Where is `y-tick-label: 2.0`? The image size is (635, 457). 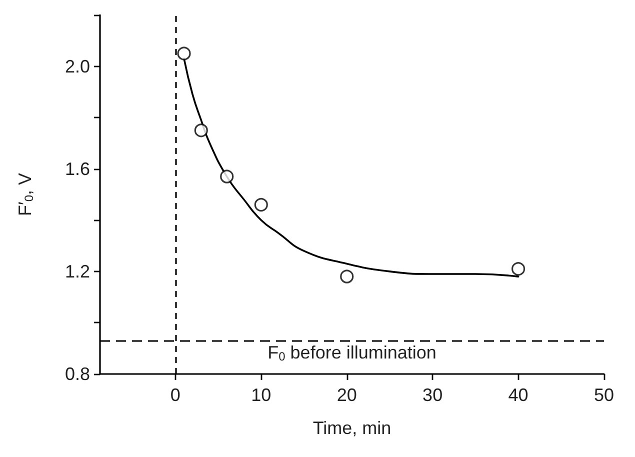 y-tick-label: 2.0 is located at coordinates (77, 66).